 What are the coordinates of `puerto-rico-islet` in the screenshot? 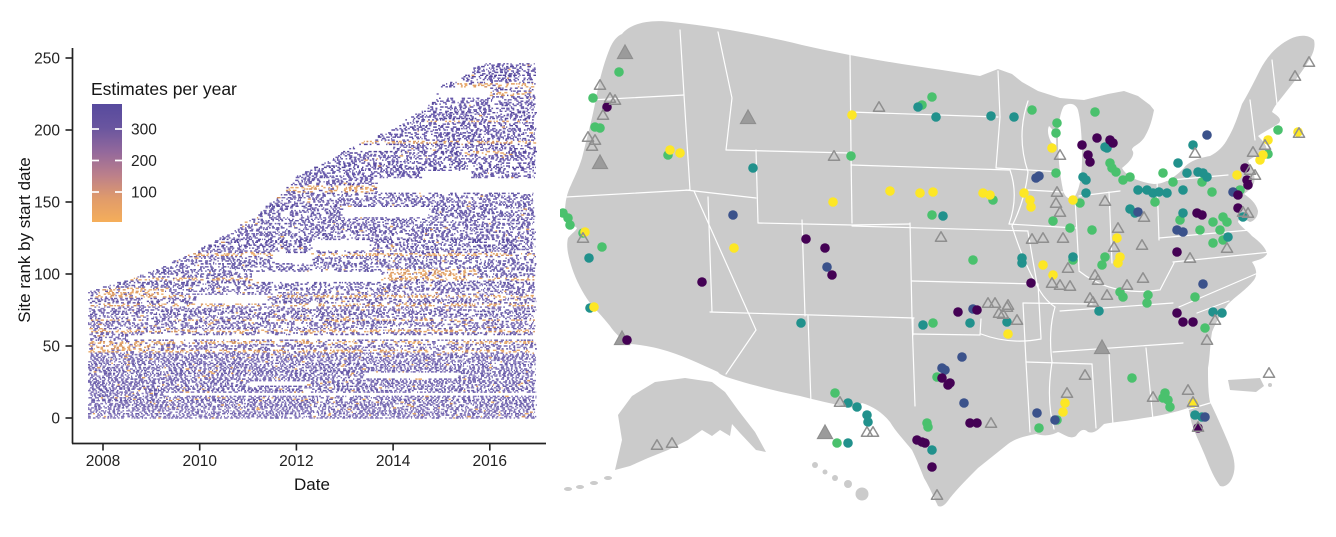 It's located at (1270, 385).